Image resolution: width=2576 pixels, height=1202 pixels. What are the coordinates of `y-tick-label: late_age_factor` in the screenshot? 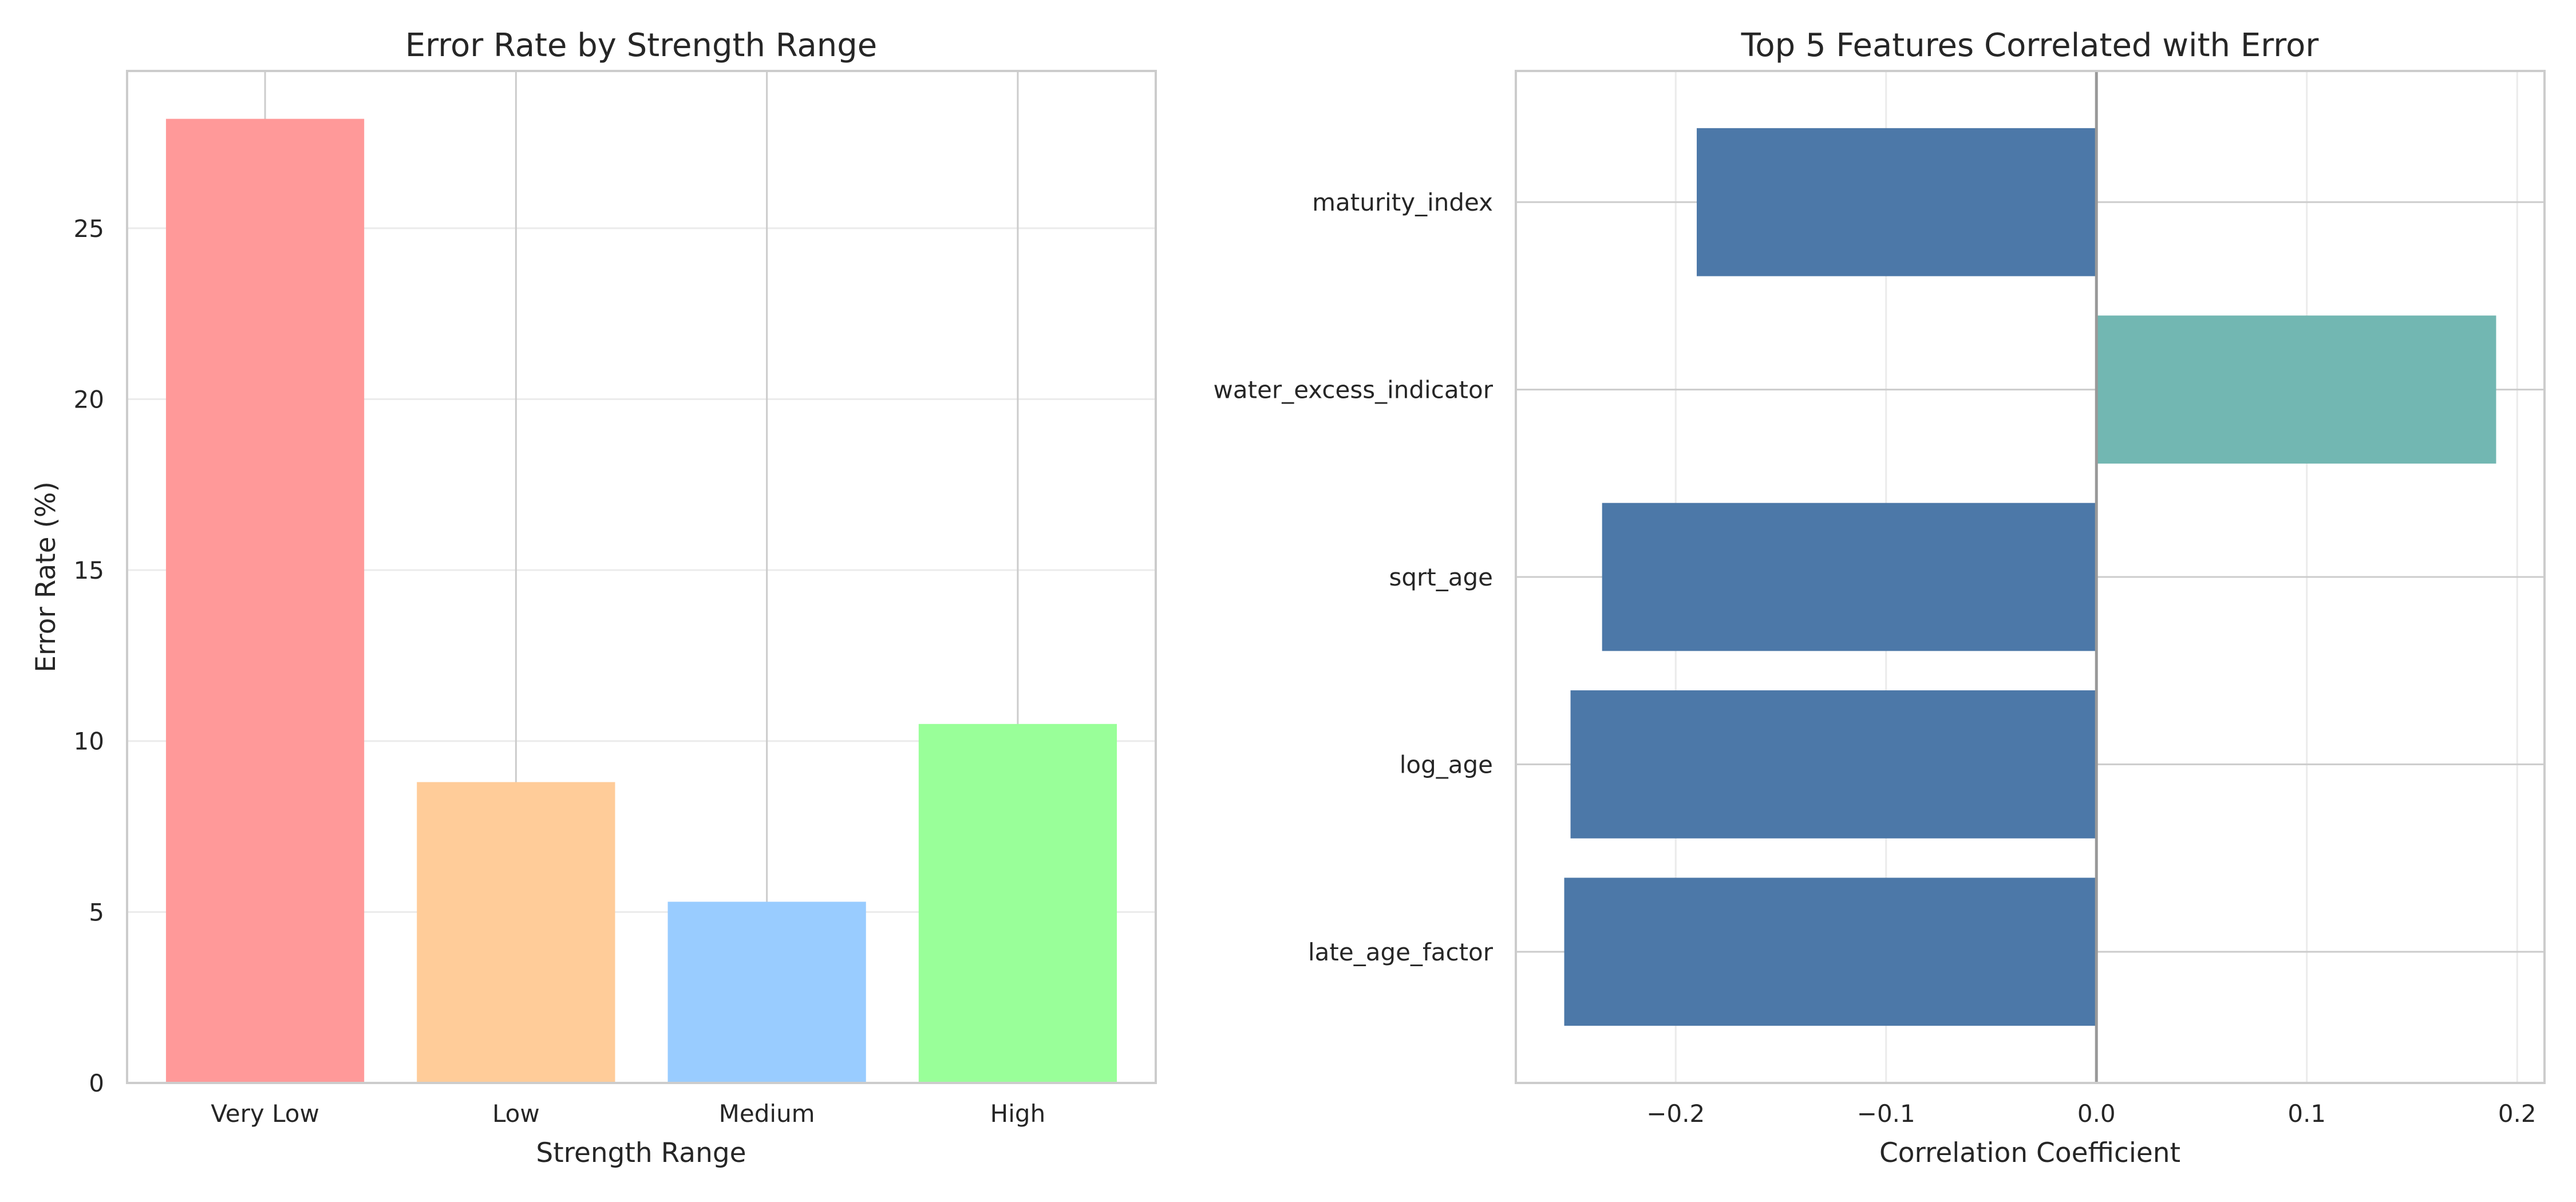 It's located at (1401, 952).